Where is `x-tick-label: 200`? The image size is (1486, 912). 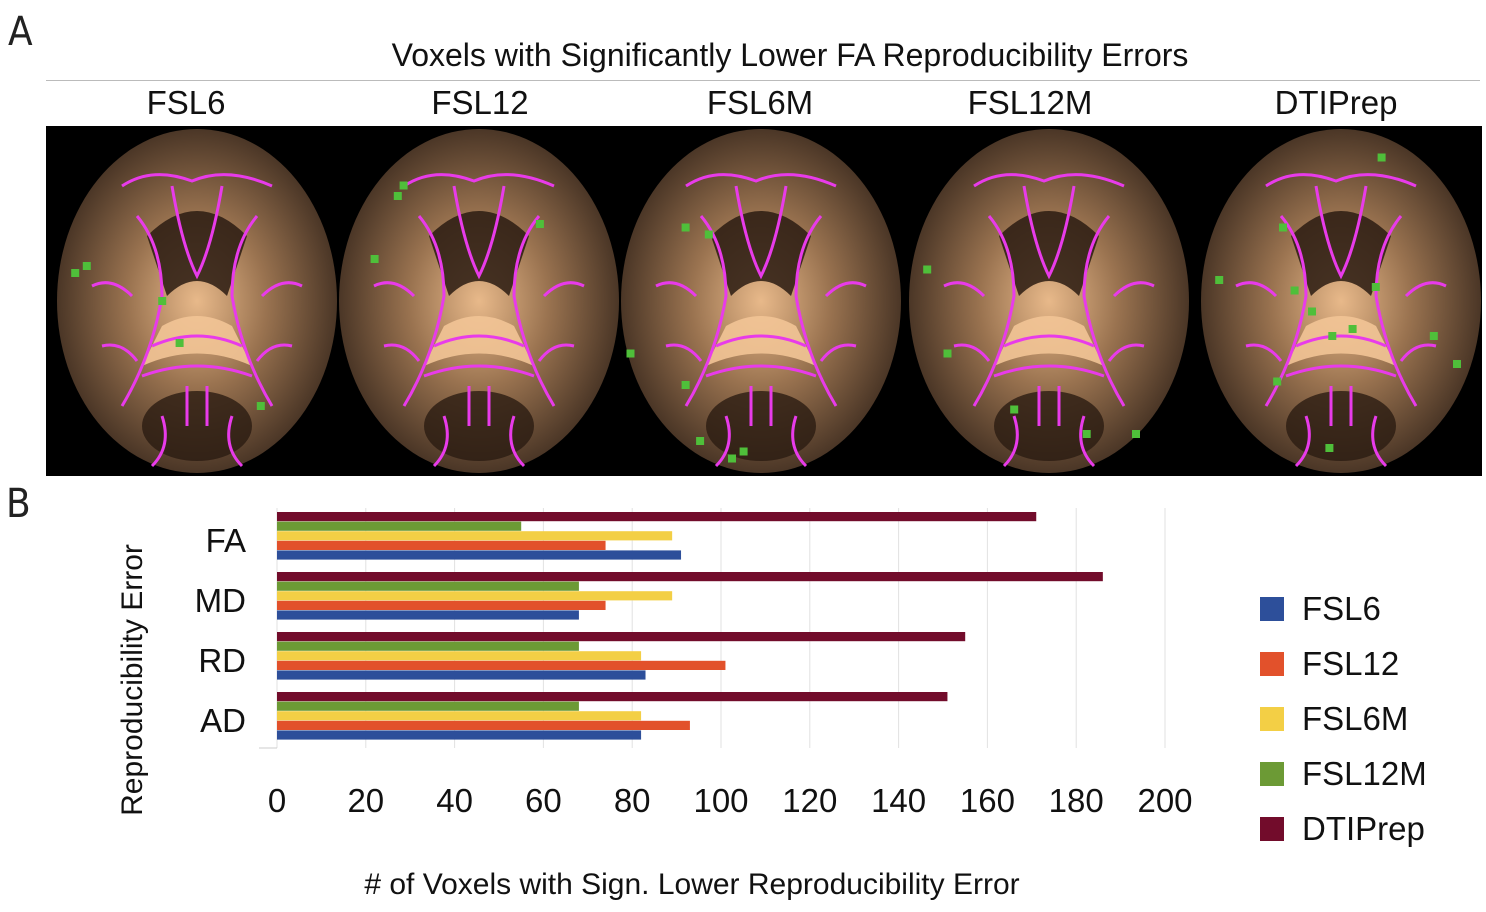 x-tick-label: 200 is located at coordinates (1164, 800).